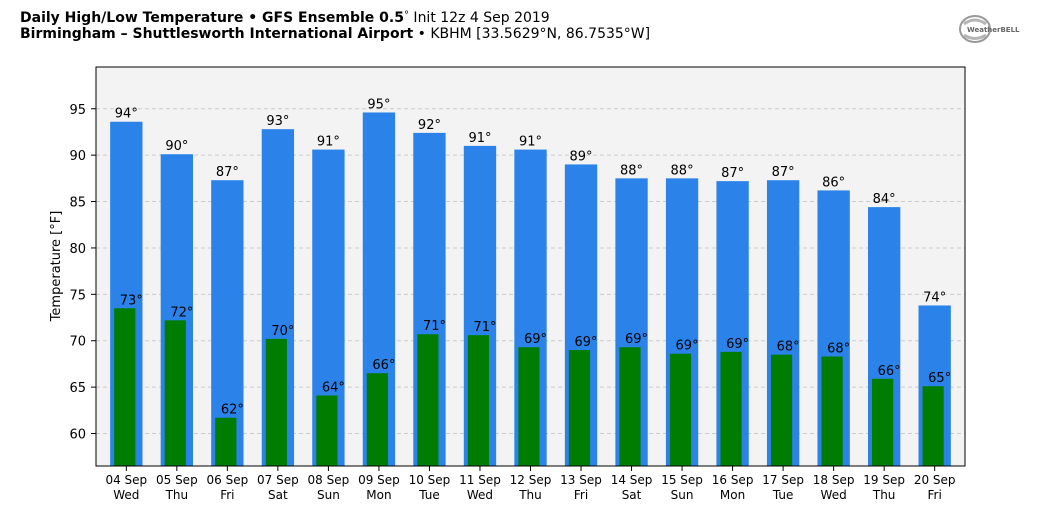 Image resolution: width=1040 pixels, height=516 pixels. Describe the element at coordinates (126, 480) in the screenshot. I see `x-tick-date: 04 Sep` at that location.